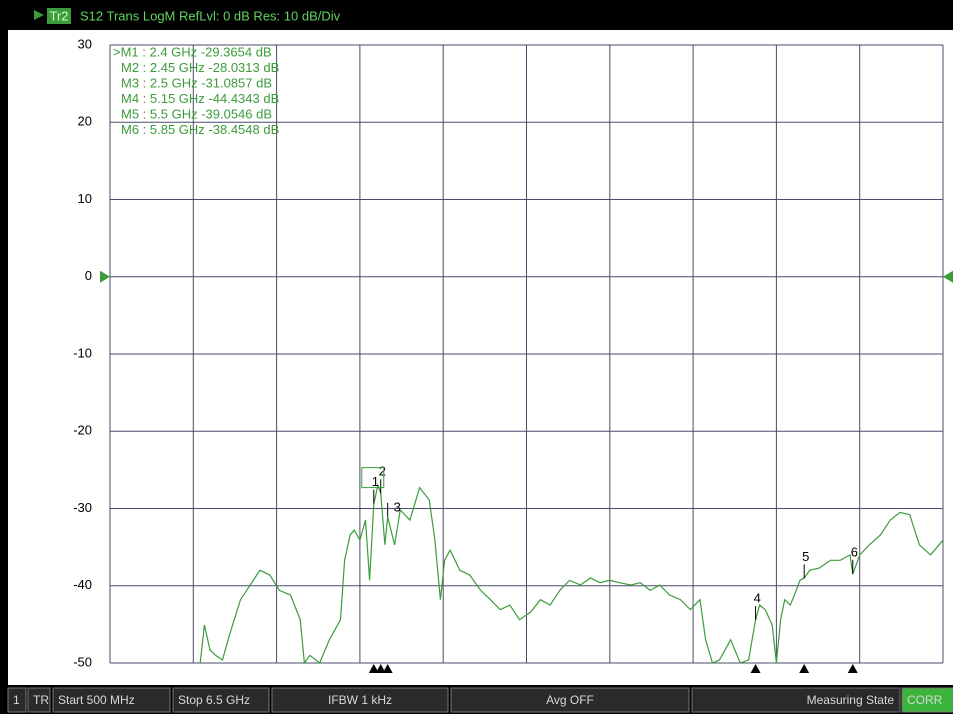  What do you see at coordinates (200, 98) in the screenshot?
I see `marker-readout: M4 : 5.15 GHz -44.4343 dB` at bounding box center [200, 98].